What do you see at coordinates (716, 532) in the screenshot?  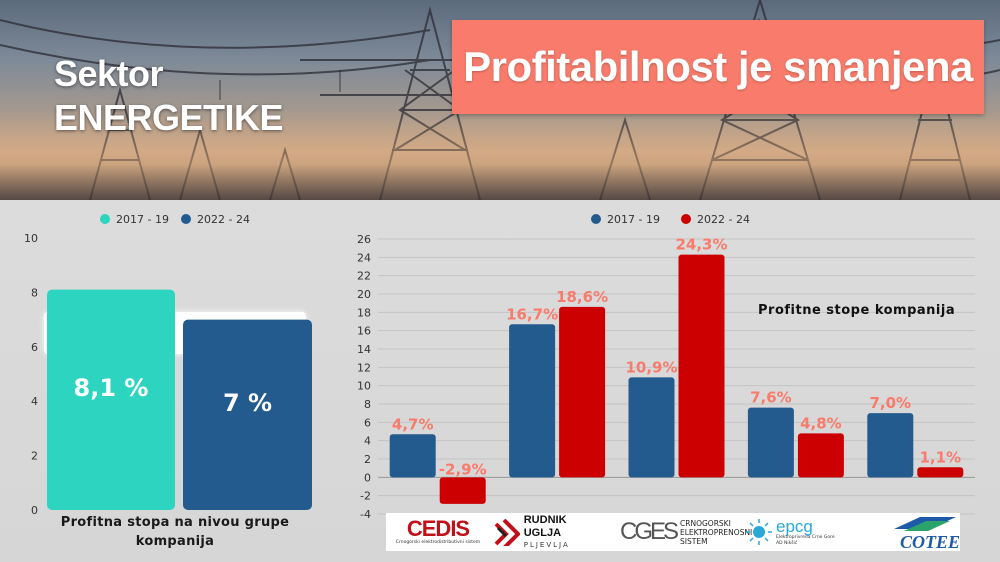 I see `cges-logo-line2: ELEKTROPRENOSNI` at bounding box center [716, 532].